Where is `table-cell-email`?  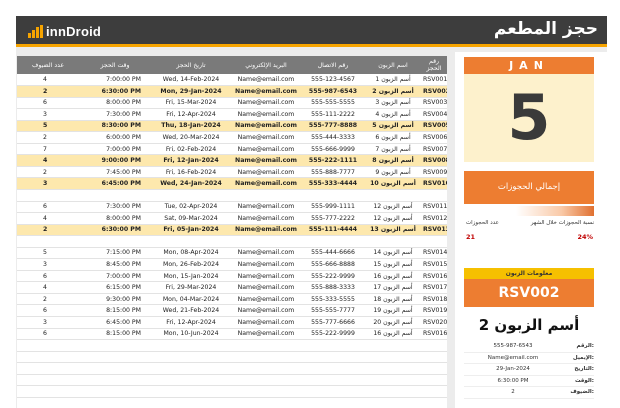 table-cell-email is located at coordinates (266, 195).